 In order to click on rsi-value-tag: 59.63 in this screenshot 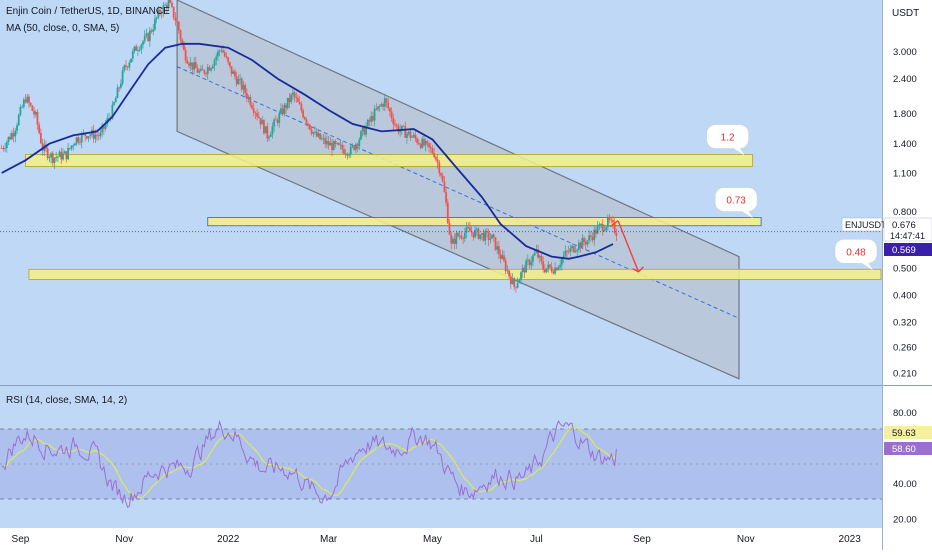, I will do `click(908, 432)`.